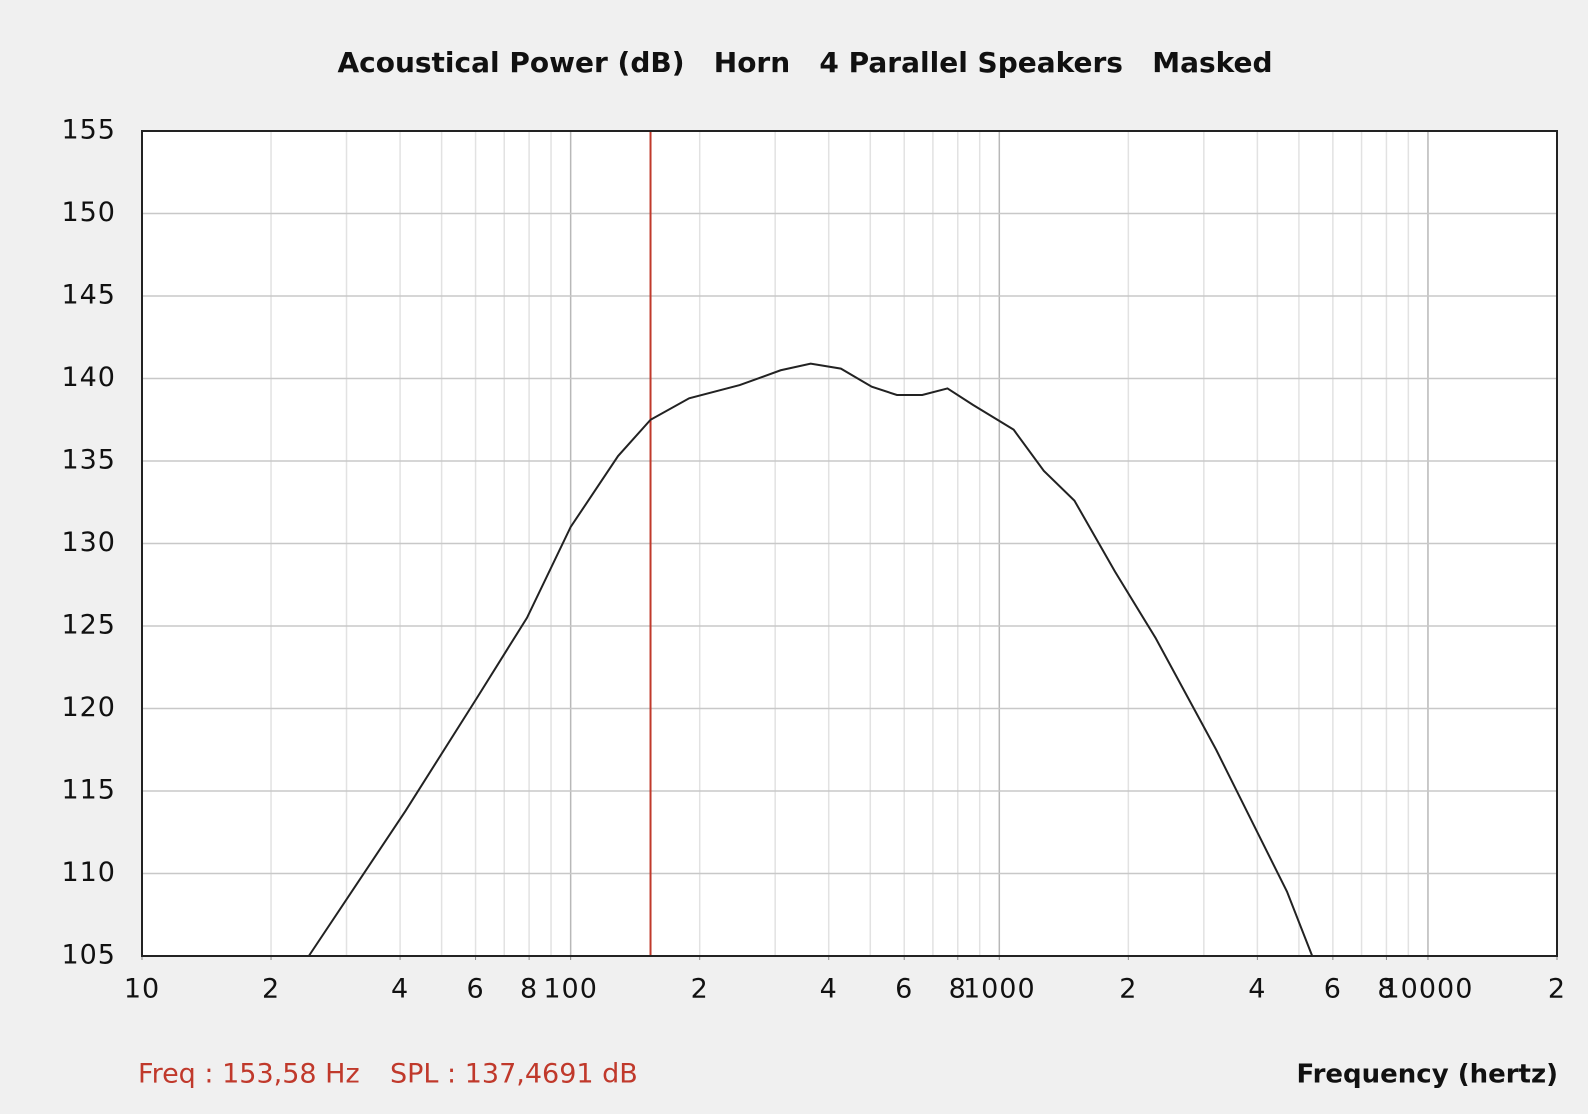 Image resolution: width=1588 pixels, height=1114 pixels. Describe the element at coordinates (88, 295) in the screenshot. I see `y-tick-label: 145` at that location.